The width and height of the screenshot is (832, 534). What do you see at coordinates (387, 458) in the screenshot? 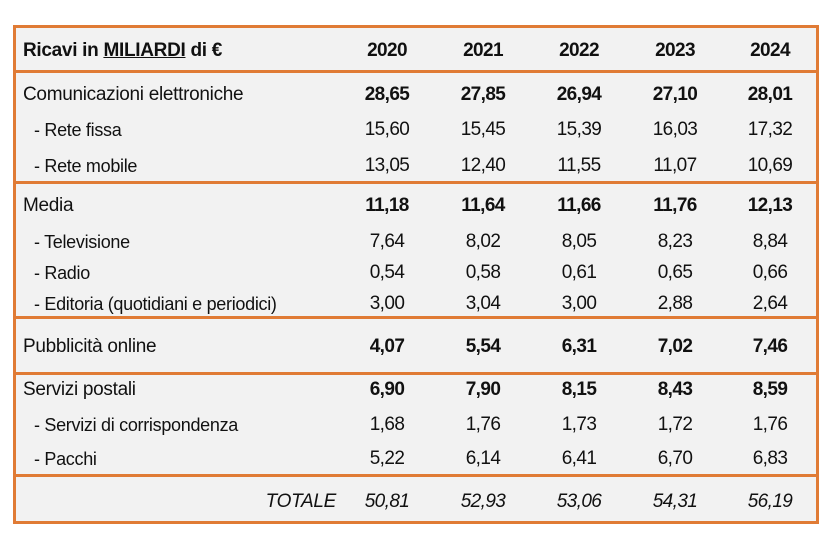
I see `cell: 5,22` at bounding box center [387, 458].